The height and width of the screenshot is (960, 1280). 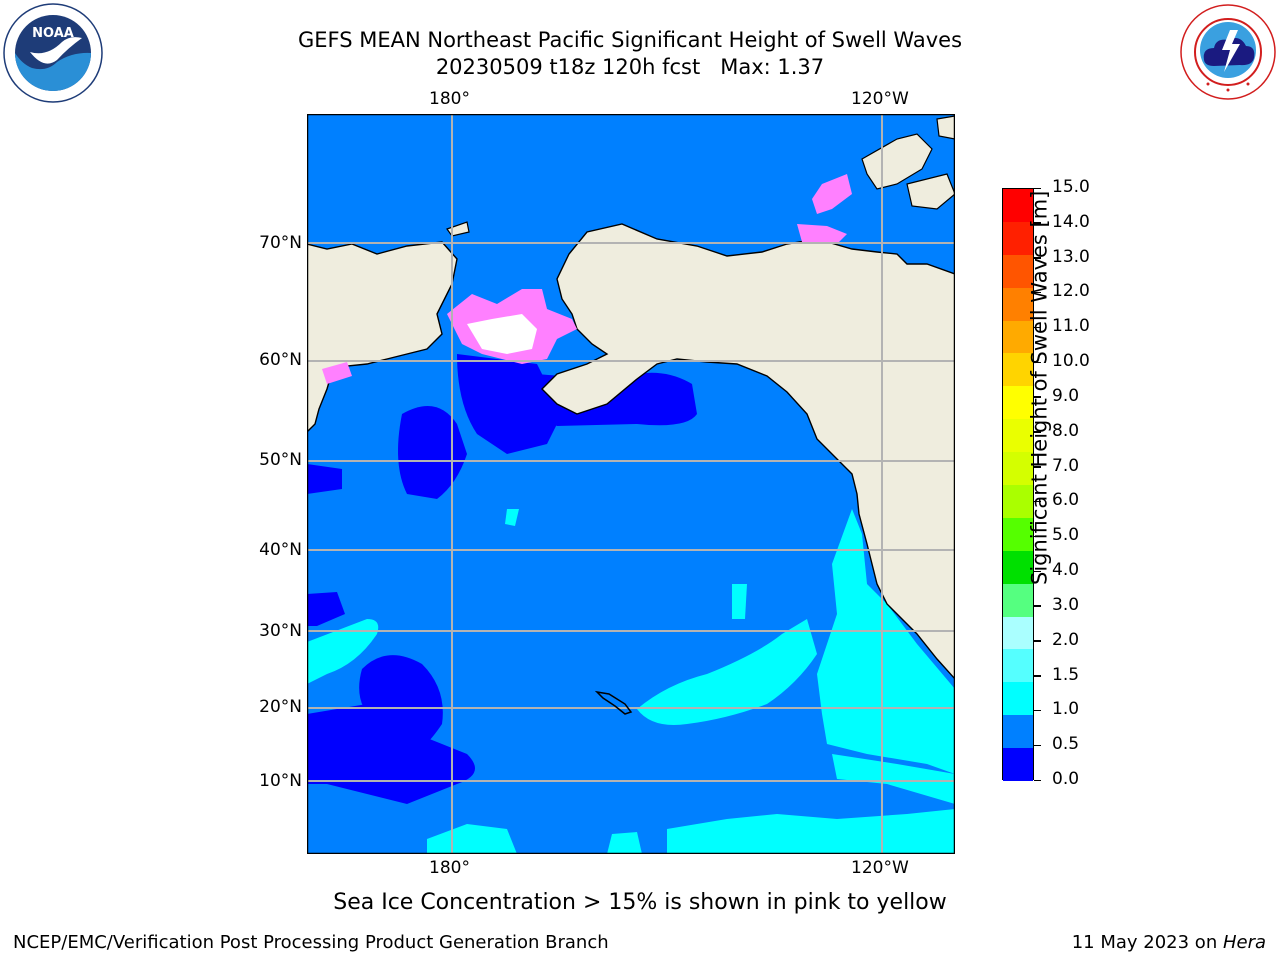 What do you see at coordinates (1066, 709) in the screenshot?
I see `colorbar-tick-label: 1.0` at bounding box center [1066, 709].